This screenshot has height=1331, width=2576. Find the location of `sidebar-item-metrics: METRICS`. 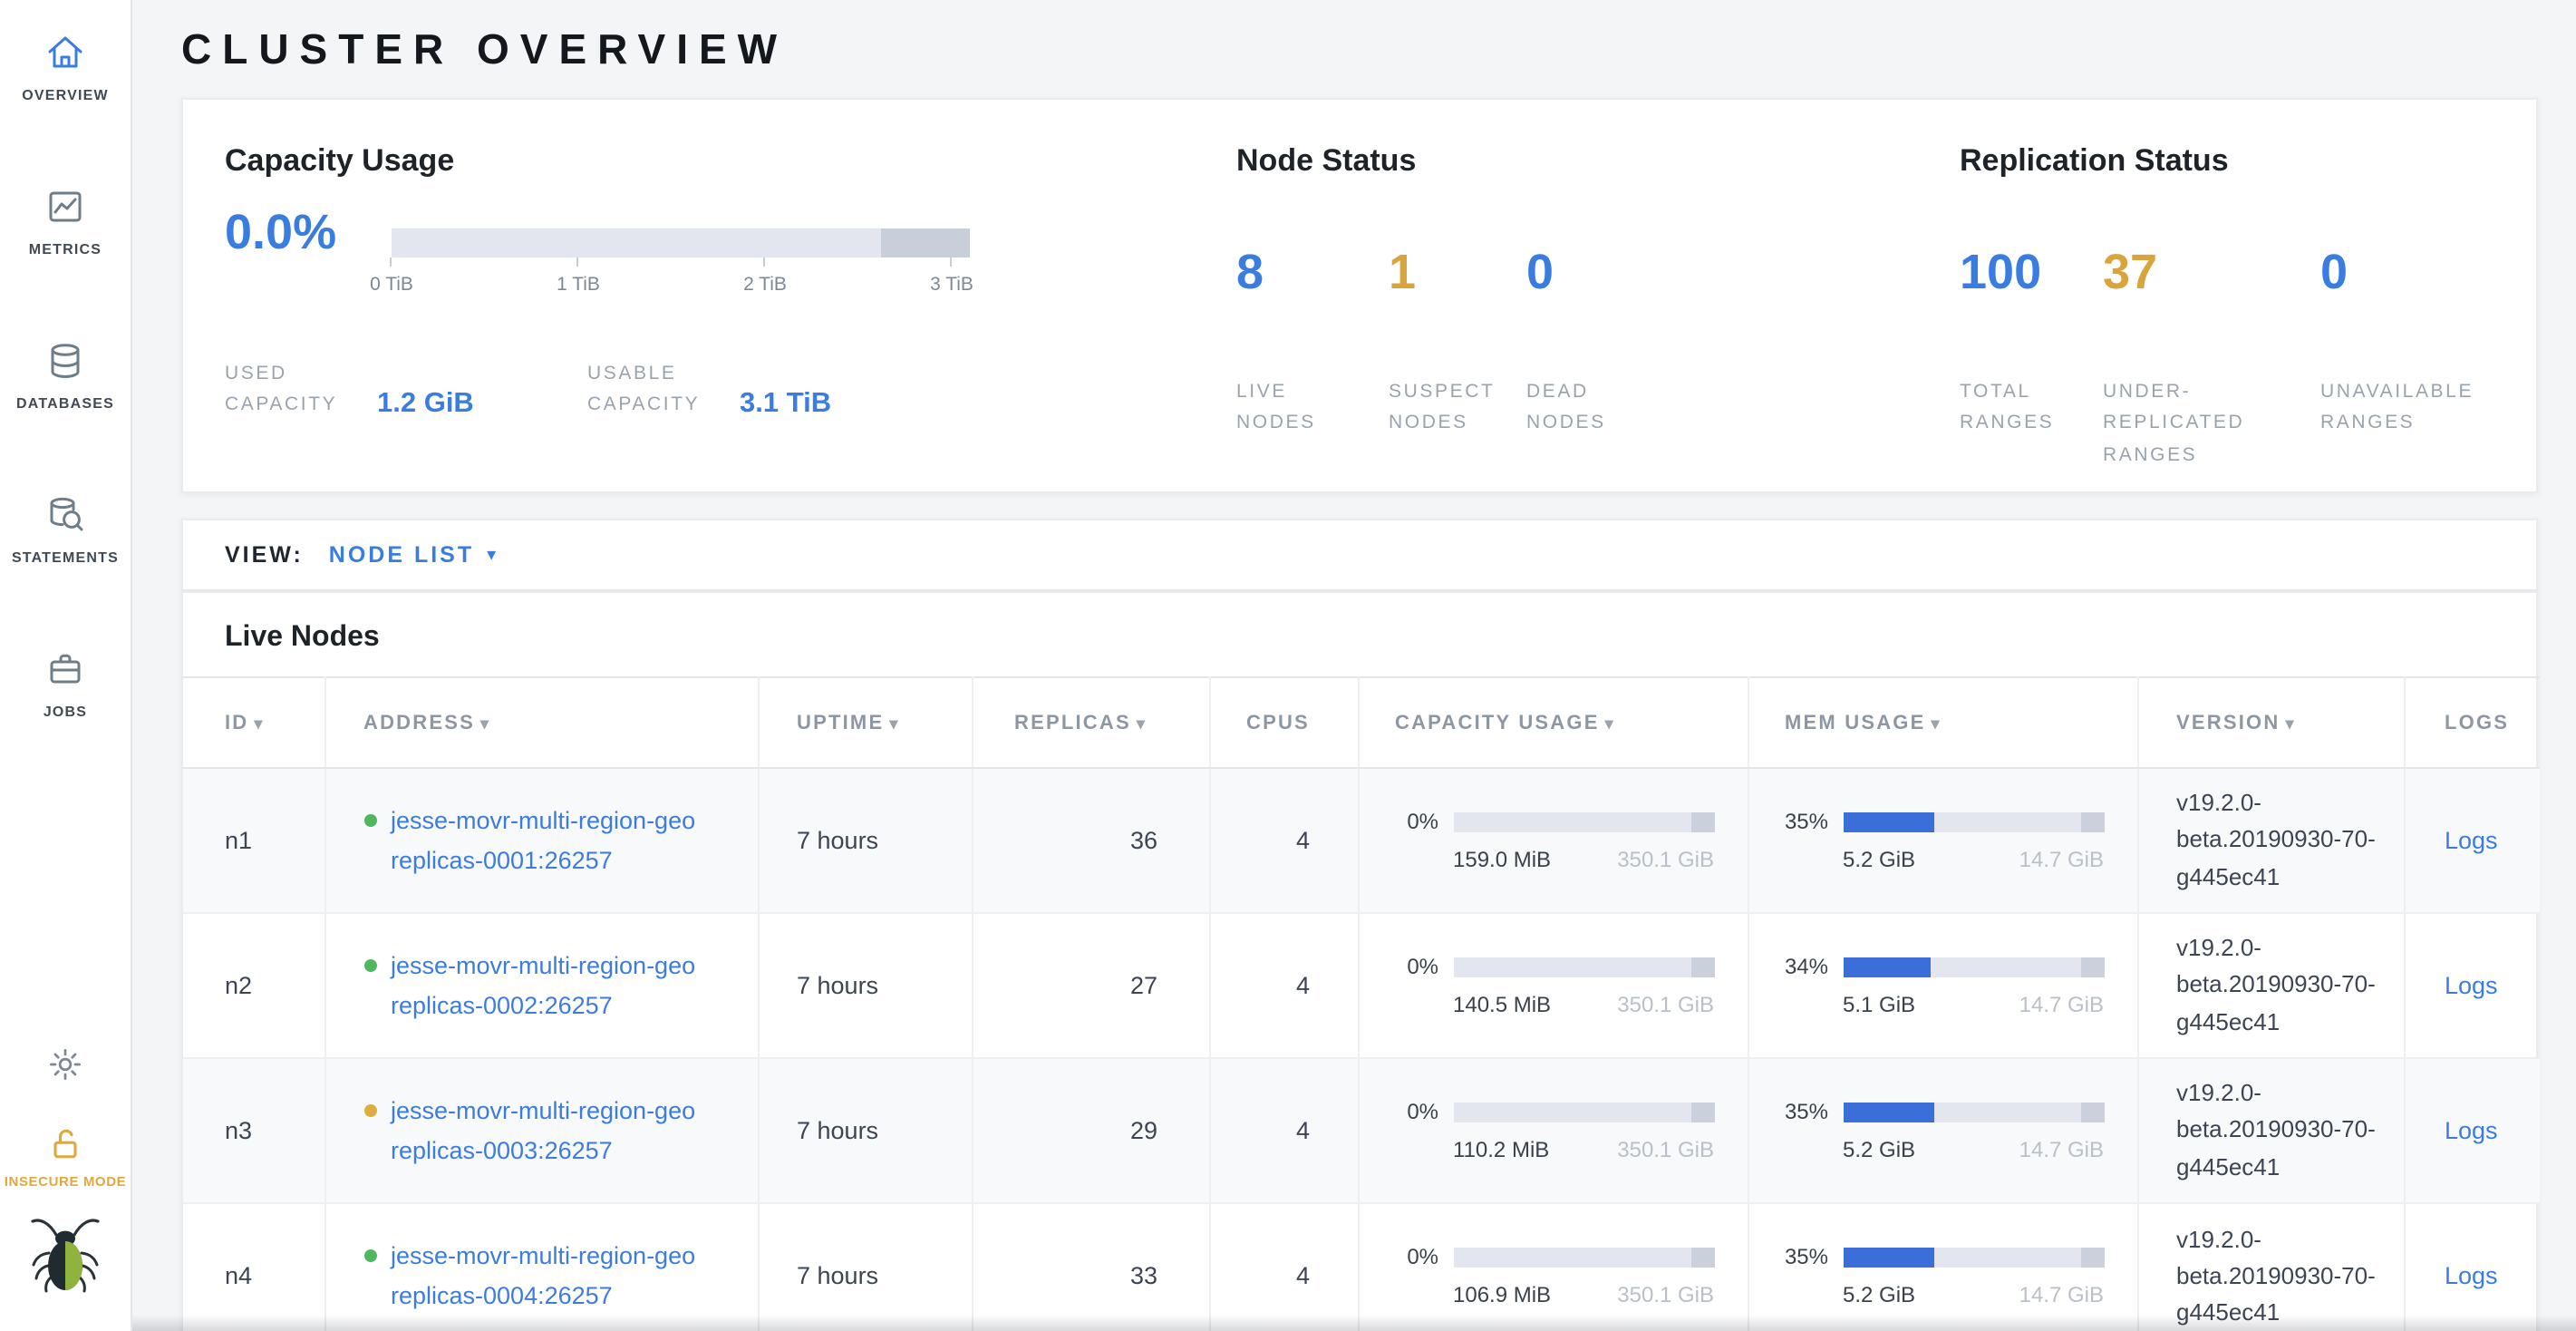

sidebar-item-metrics: METRICS is located at coordinates (65, 220).